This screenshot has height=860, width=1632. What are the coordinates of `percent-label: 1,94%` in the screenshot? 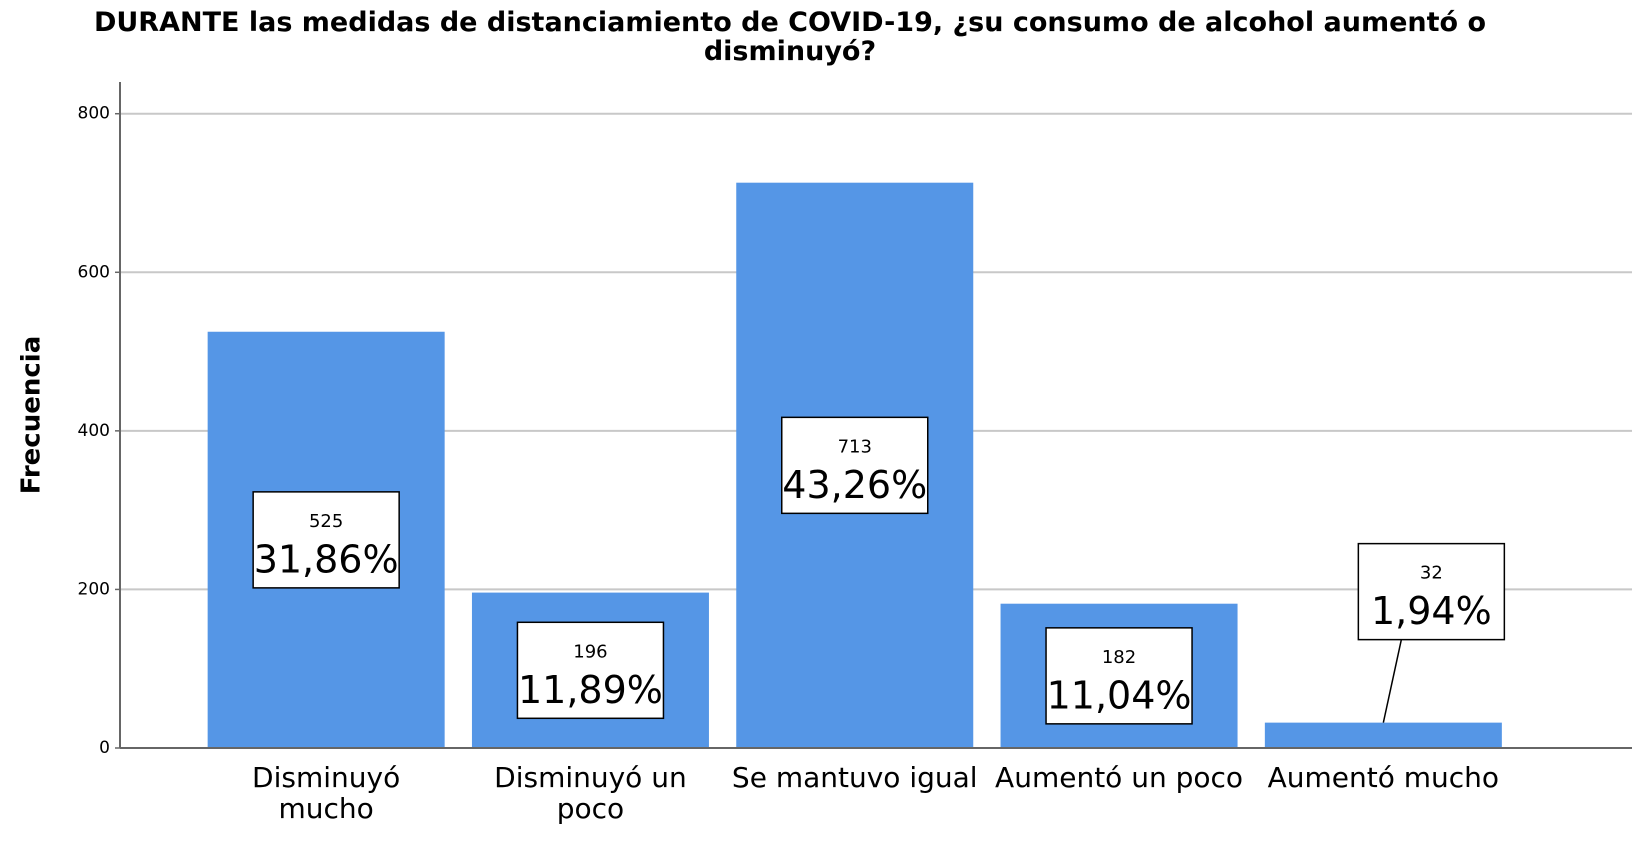 It's located at (1431, 611).